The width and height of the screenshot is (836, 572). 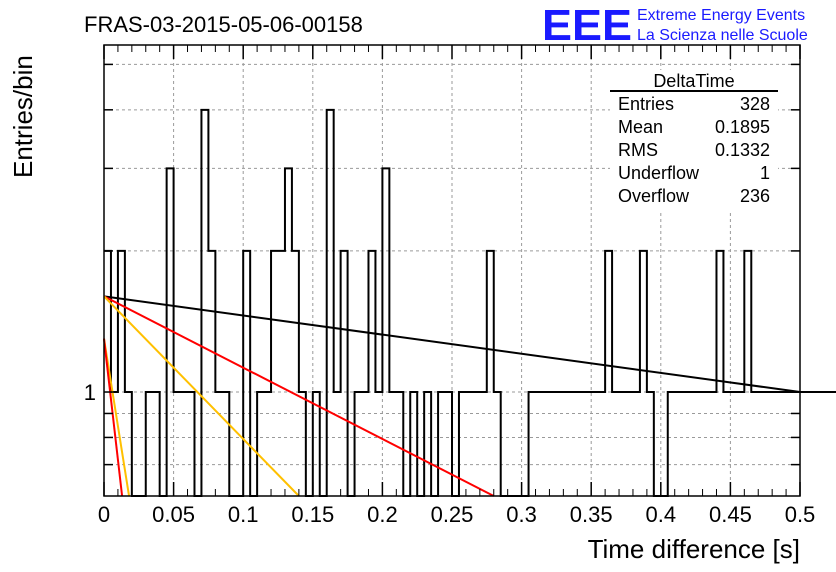 What do you see at coordinates (591, 514) in the screenshot?
I see `x-tick-label: 0.35` at bounding box center [591, 514].